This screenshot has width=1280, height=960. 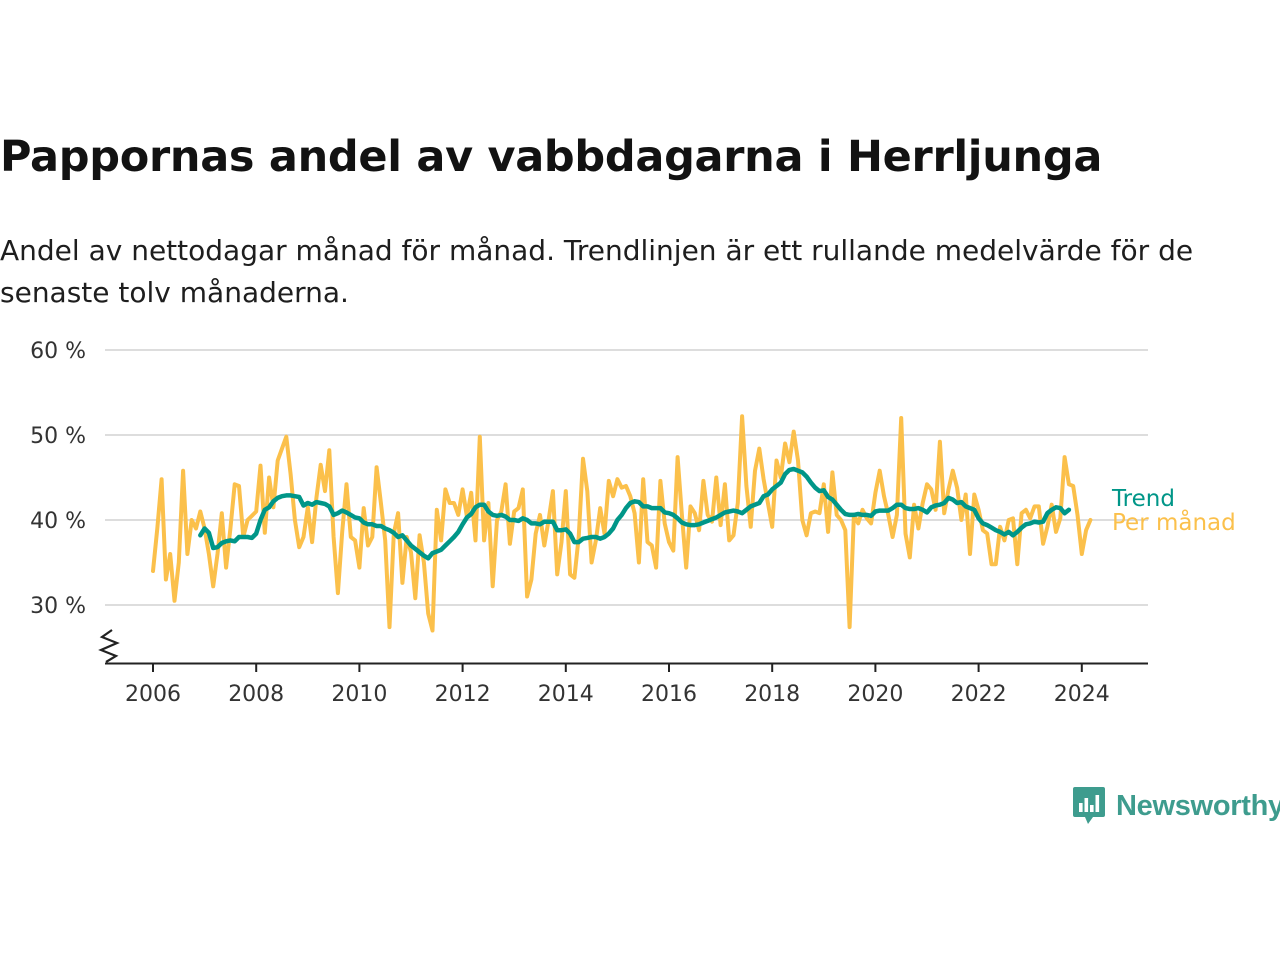 What do you see at coordinates (58, 521) in the screenshot?
I see `y-tick-label: 40 %` at bounding box center [58, 521].